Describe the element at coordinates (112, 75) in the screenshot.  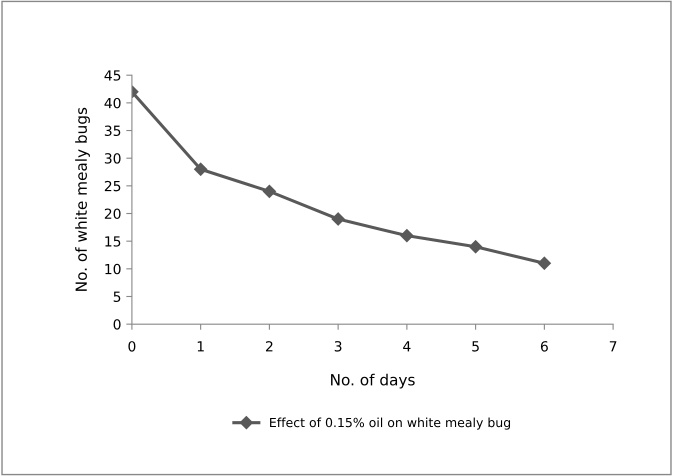
I see `y-tick-label: 45` at that location.